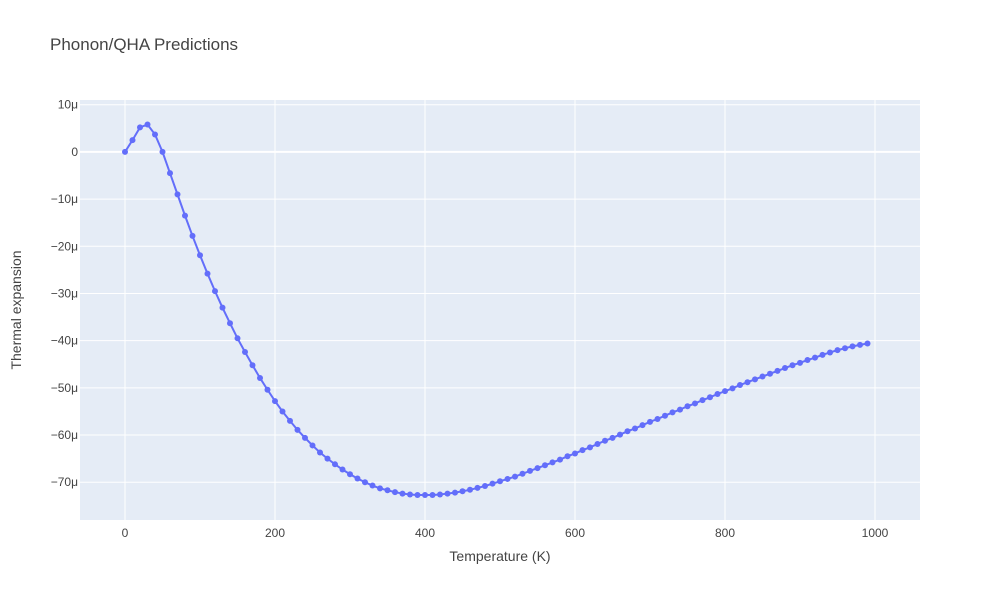  What do you see at coordinates (505, 533) in the screenshot?
I see `x-tick-labels: 0 200 400 600 800 1000` at bounding box center [505, 533].